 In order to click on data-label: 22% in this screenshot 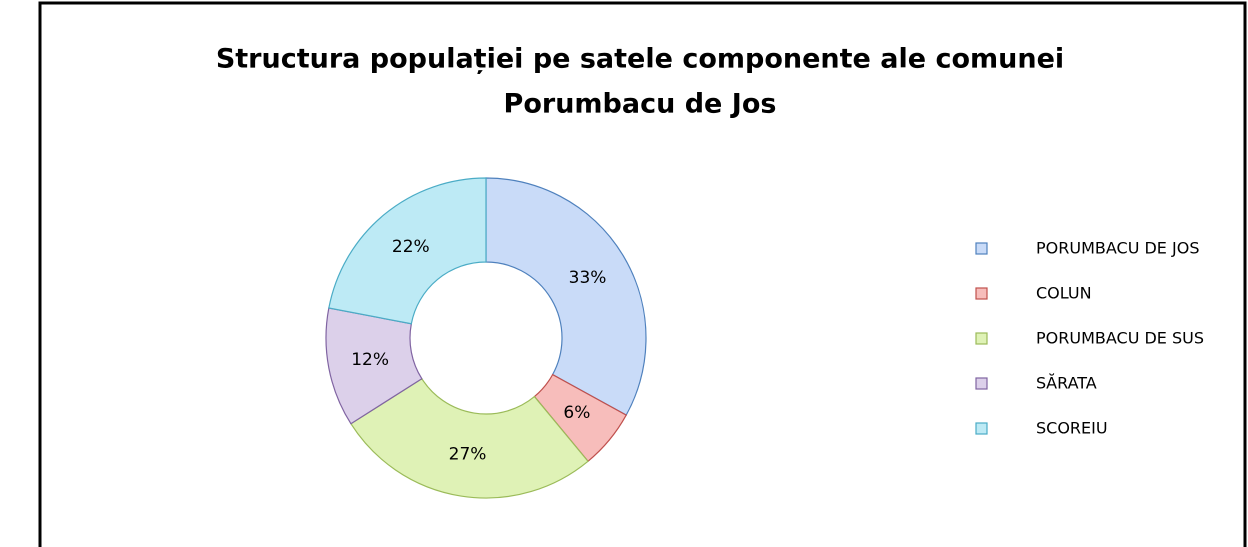, I will do `click(411, 247)`.